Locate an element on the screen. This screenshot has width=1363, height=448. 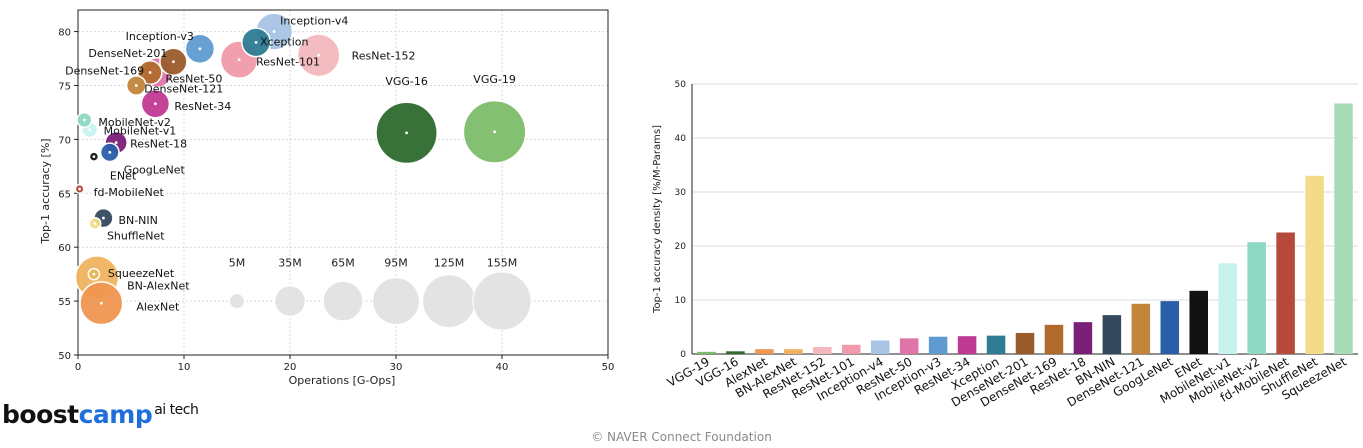
bar-shufflenet is located at coordinates (1314, 264).